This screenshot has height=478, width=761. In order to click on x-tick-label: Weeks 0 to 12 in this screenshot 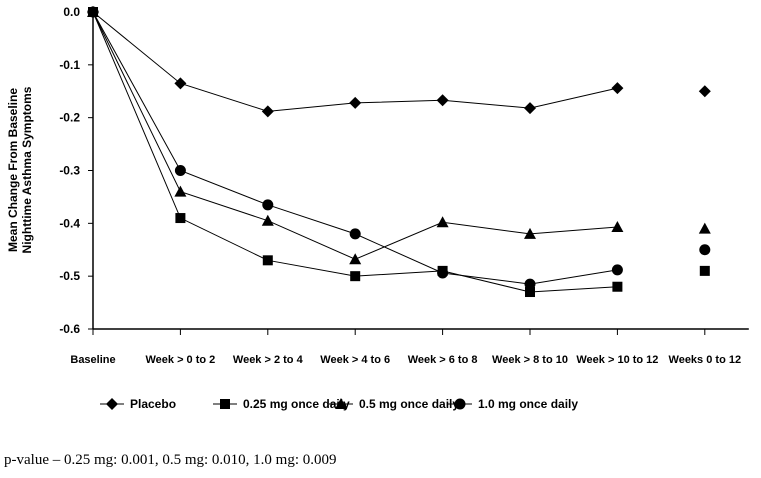, I will do `click(705, 360)`.